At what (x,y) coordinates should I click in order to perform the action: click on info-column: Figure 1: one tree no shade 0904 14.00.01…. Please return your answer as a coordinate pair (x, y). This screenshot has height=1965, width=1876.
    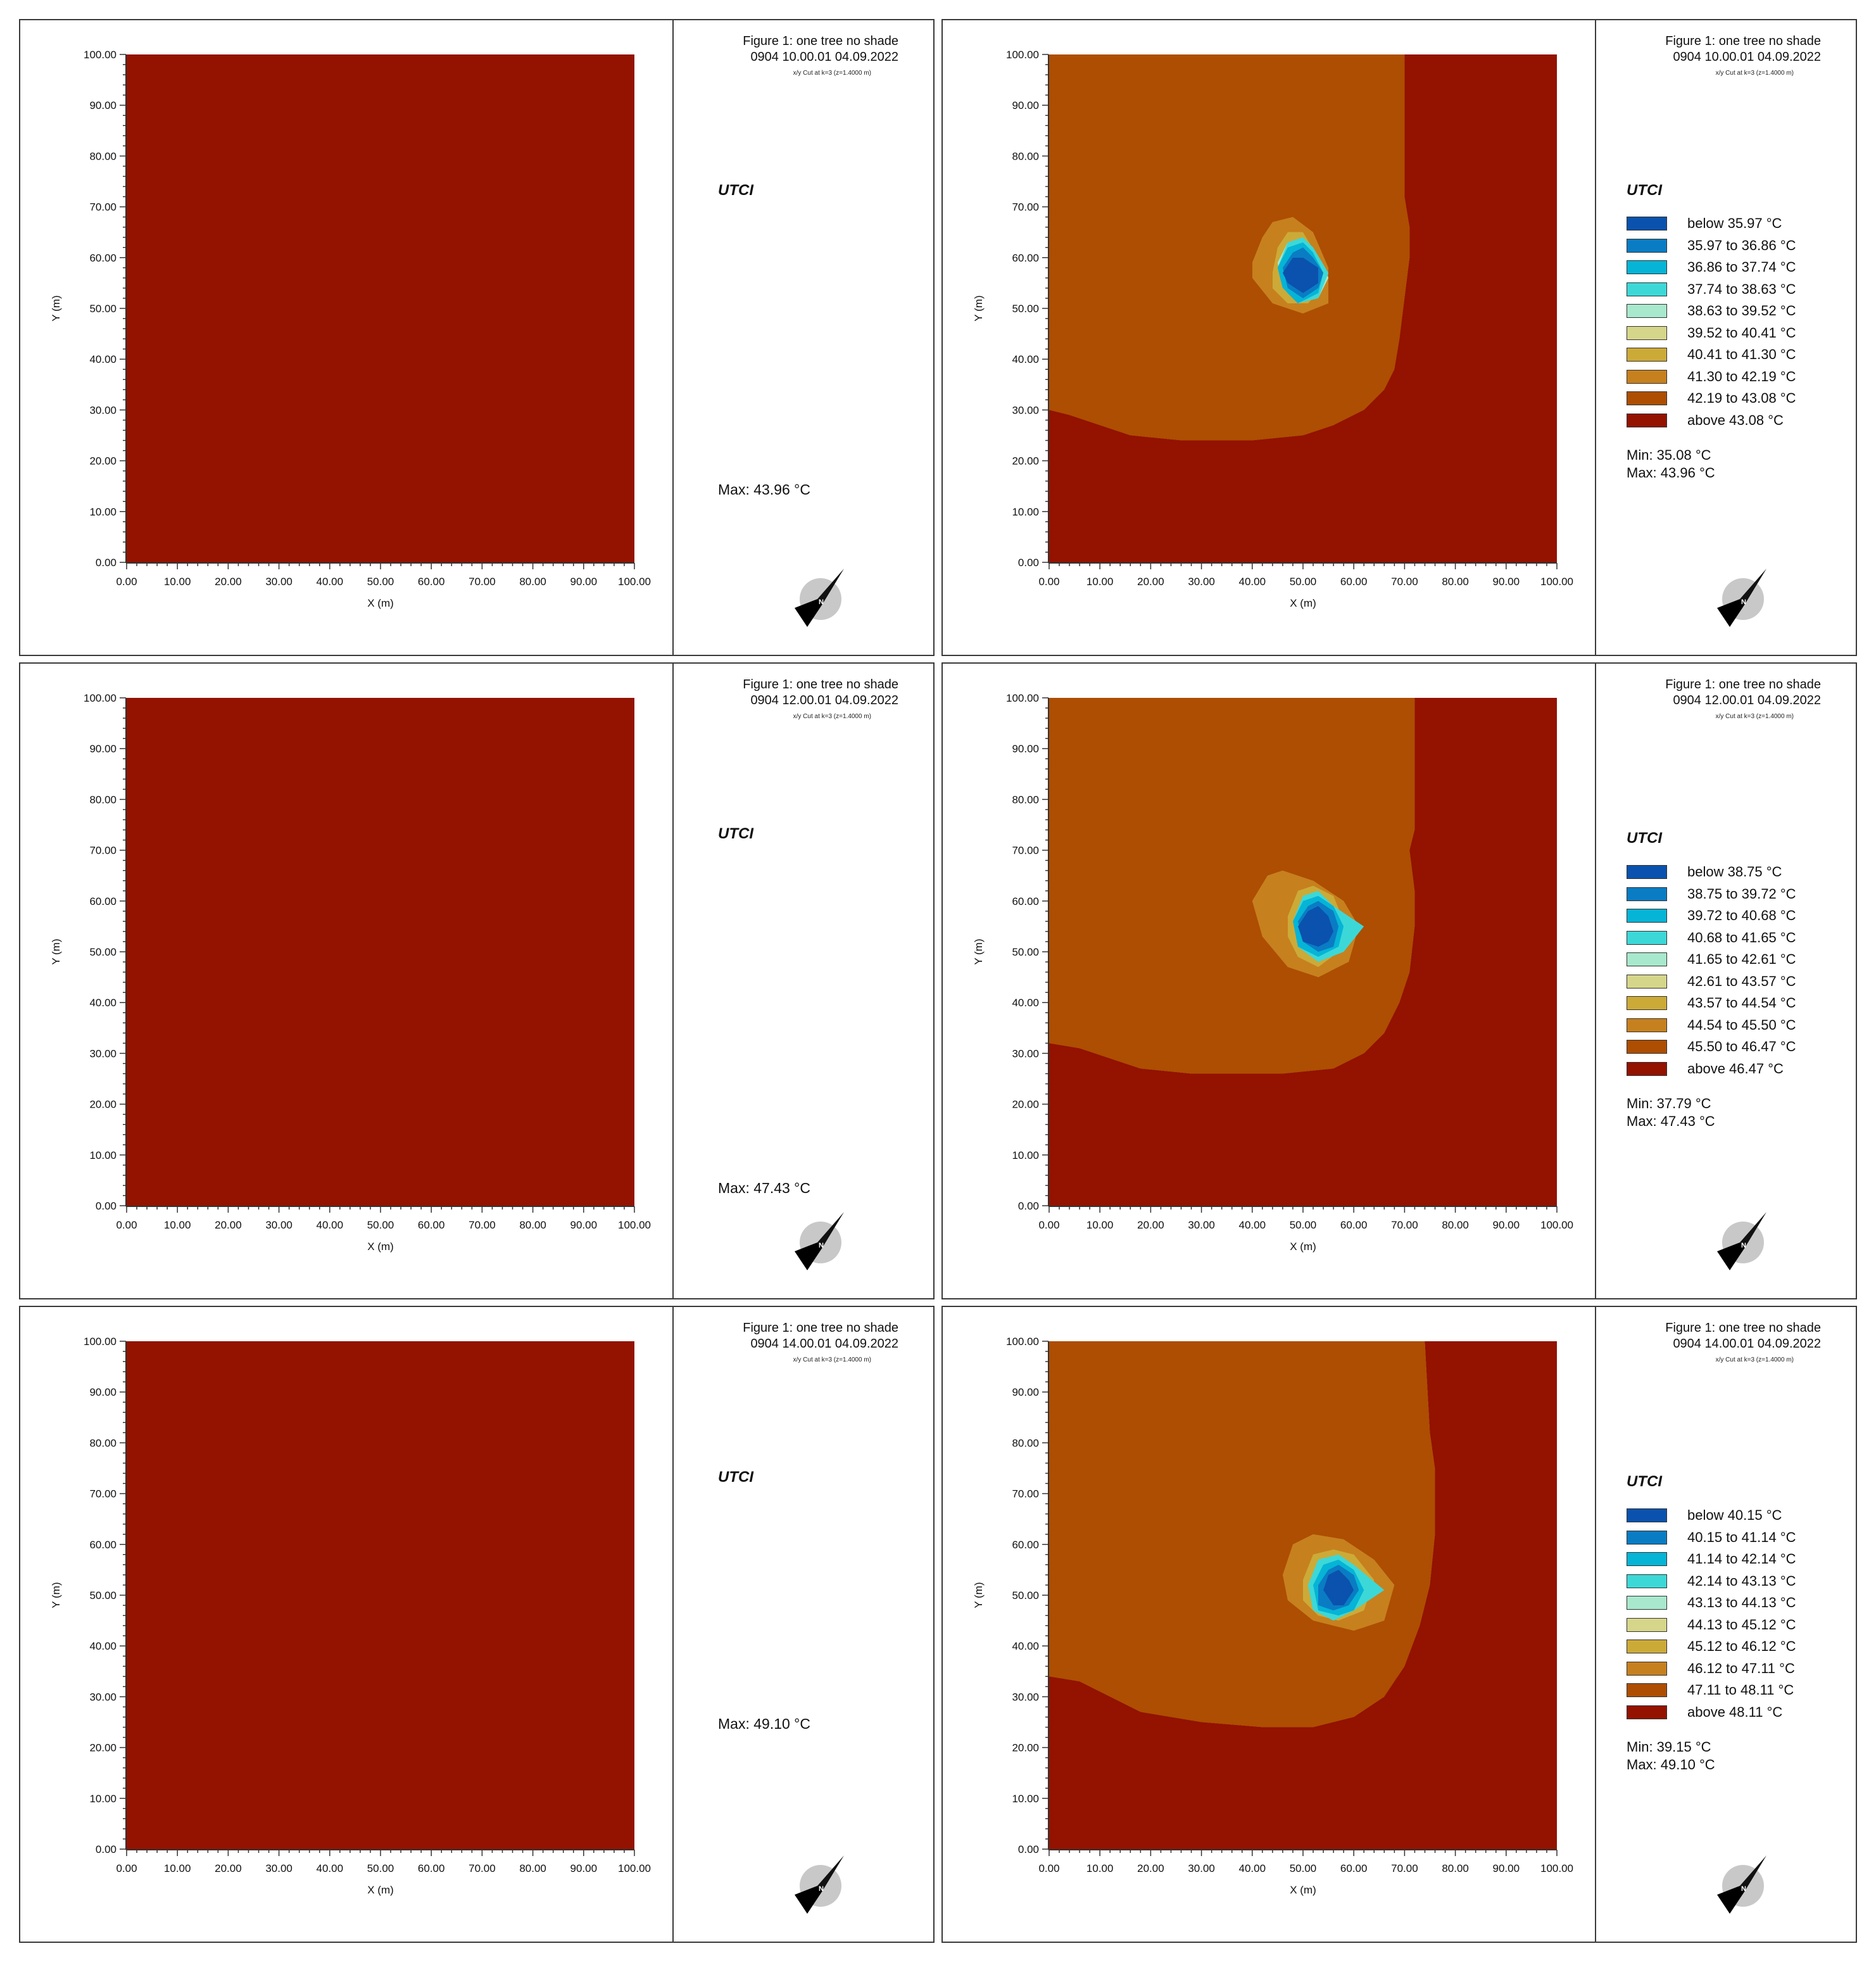
    Looking at the image, I should click on (1726, 1624).